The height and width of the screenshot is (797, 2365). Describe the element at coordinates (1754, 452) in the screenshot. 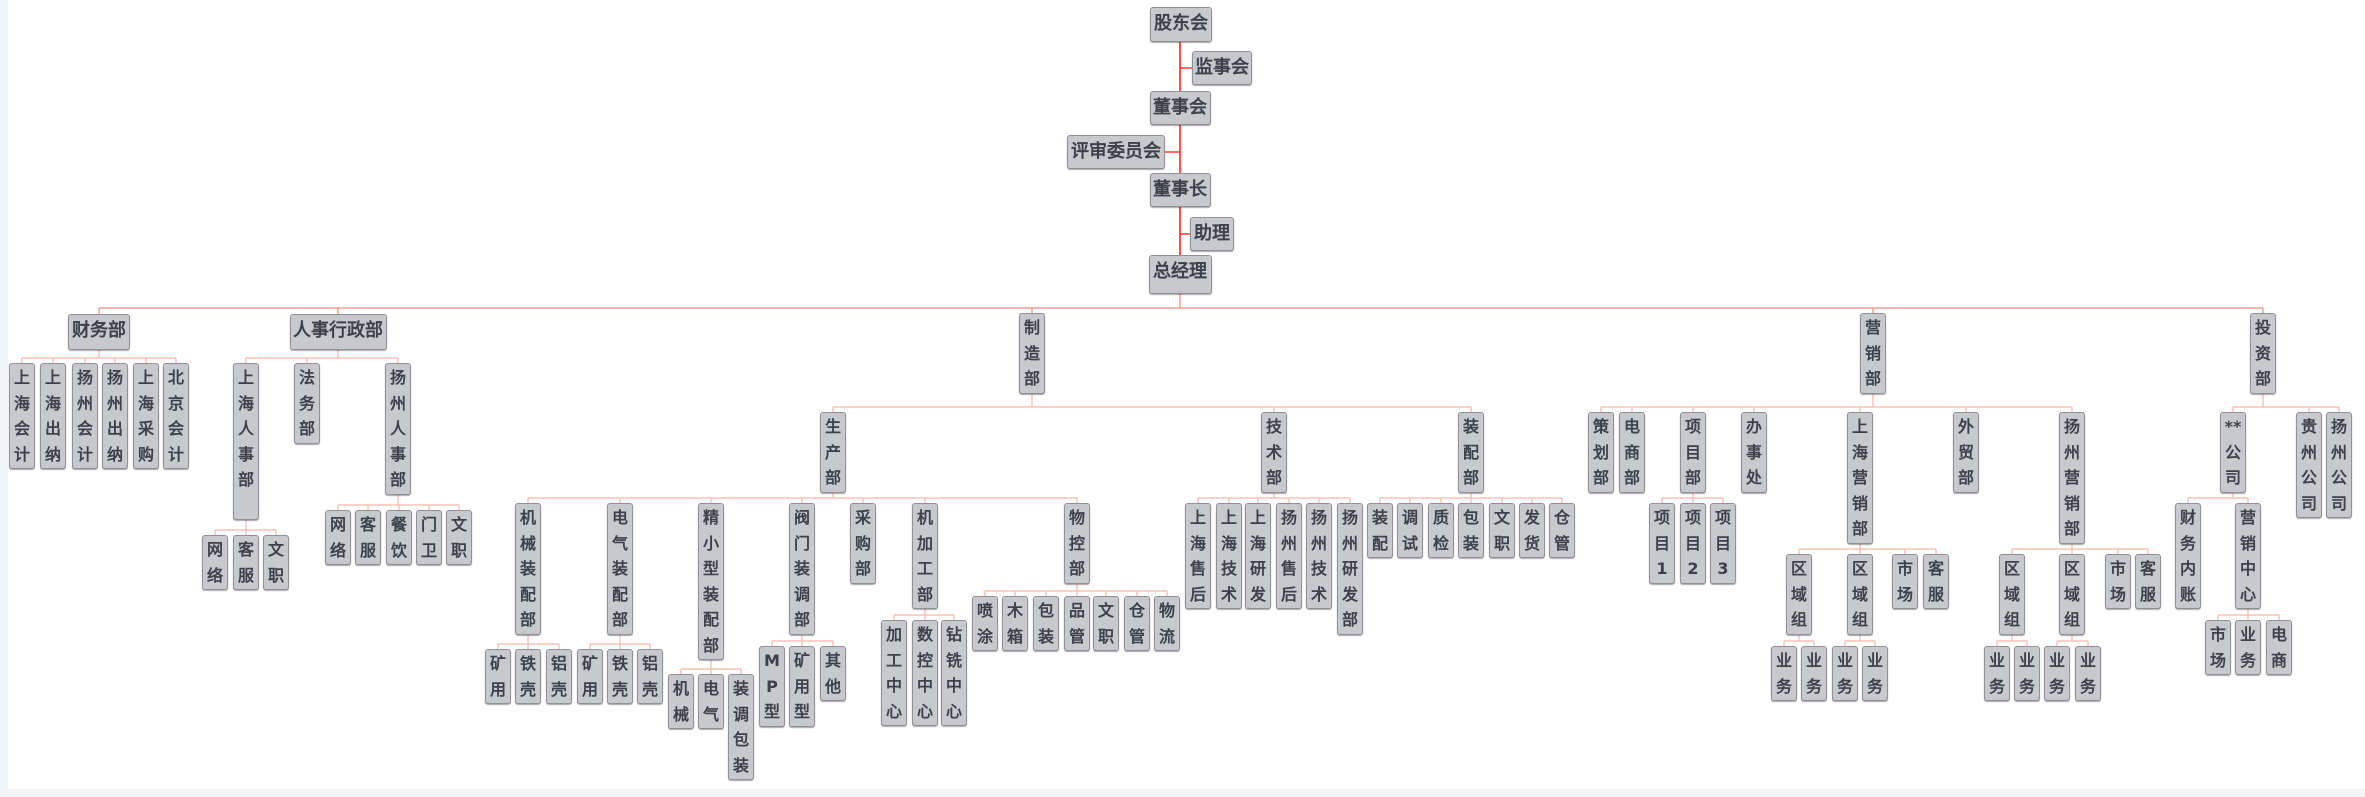

I see `org-node: 办事处` at that location.